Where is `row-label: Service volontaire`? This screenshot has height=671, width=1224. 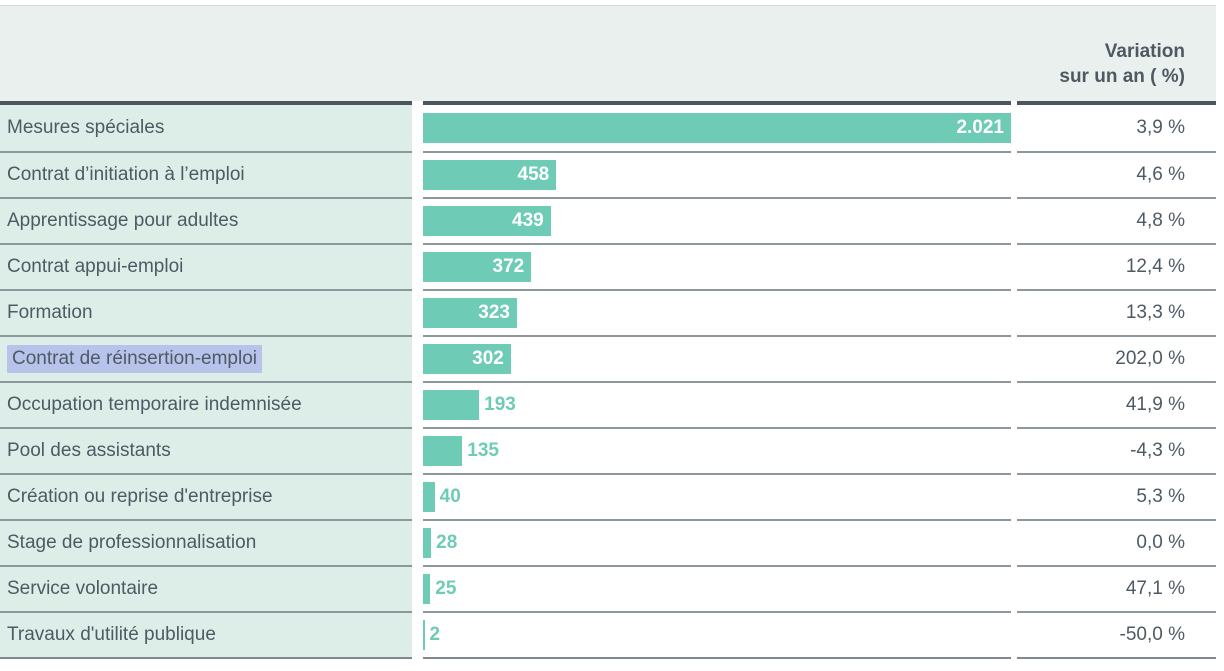
row-label: Service volontaire is located at coordinates (83, 588).